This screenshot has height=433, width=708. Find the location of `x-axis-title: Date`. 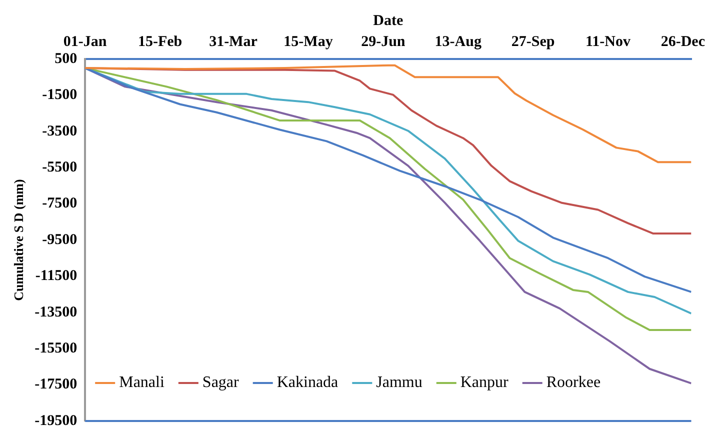

x-axis-title: Date is located at coordinates (388, 20).